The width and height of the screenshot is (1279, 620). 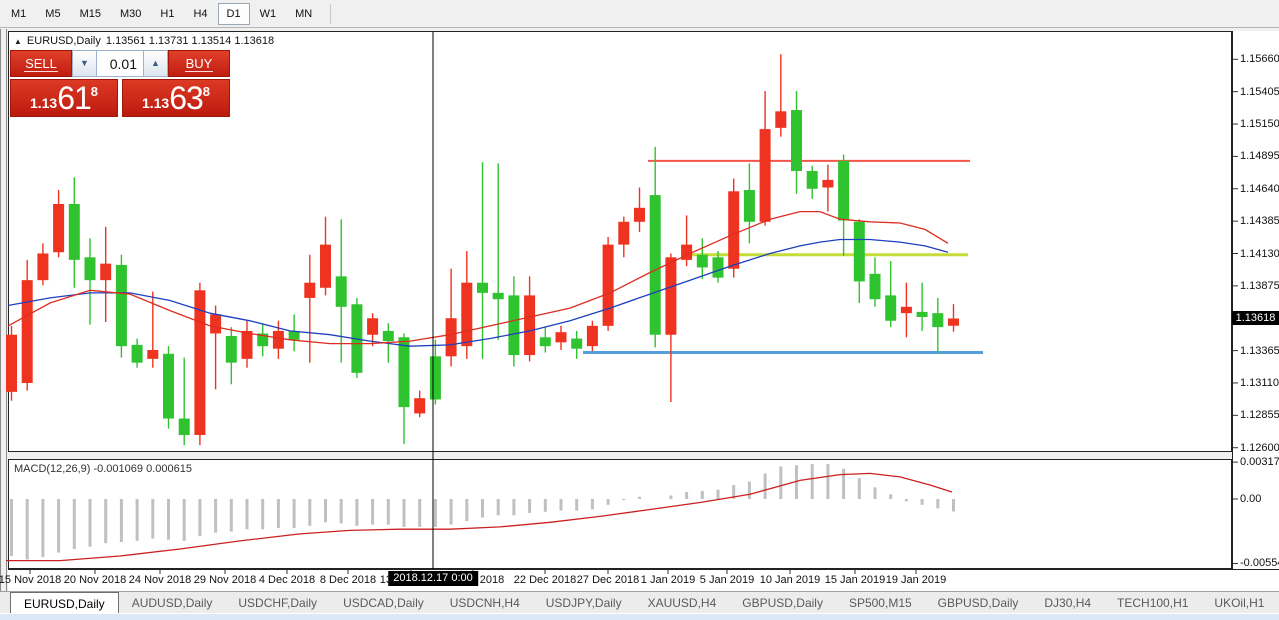 I want to click on price-axis-label: 1.12855, so click(x=1259, y=415).